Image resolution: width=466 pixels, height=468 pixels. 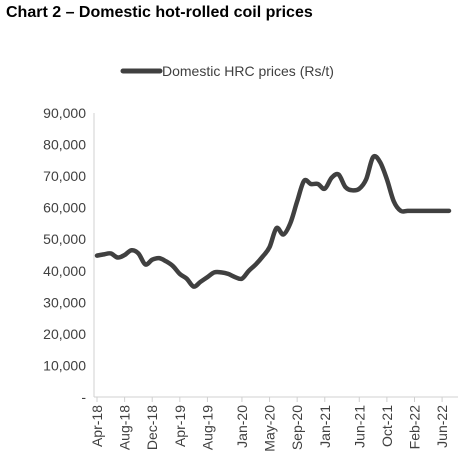 I want to click on x-tick-label: May-20, so click(x=270, y=428).